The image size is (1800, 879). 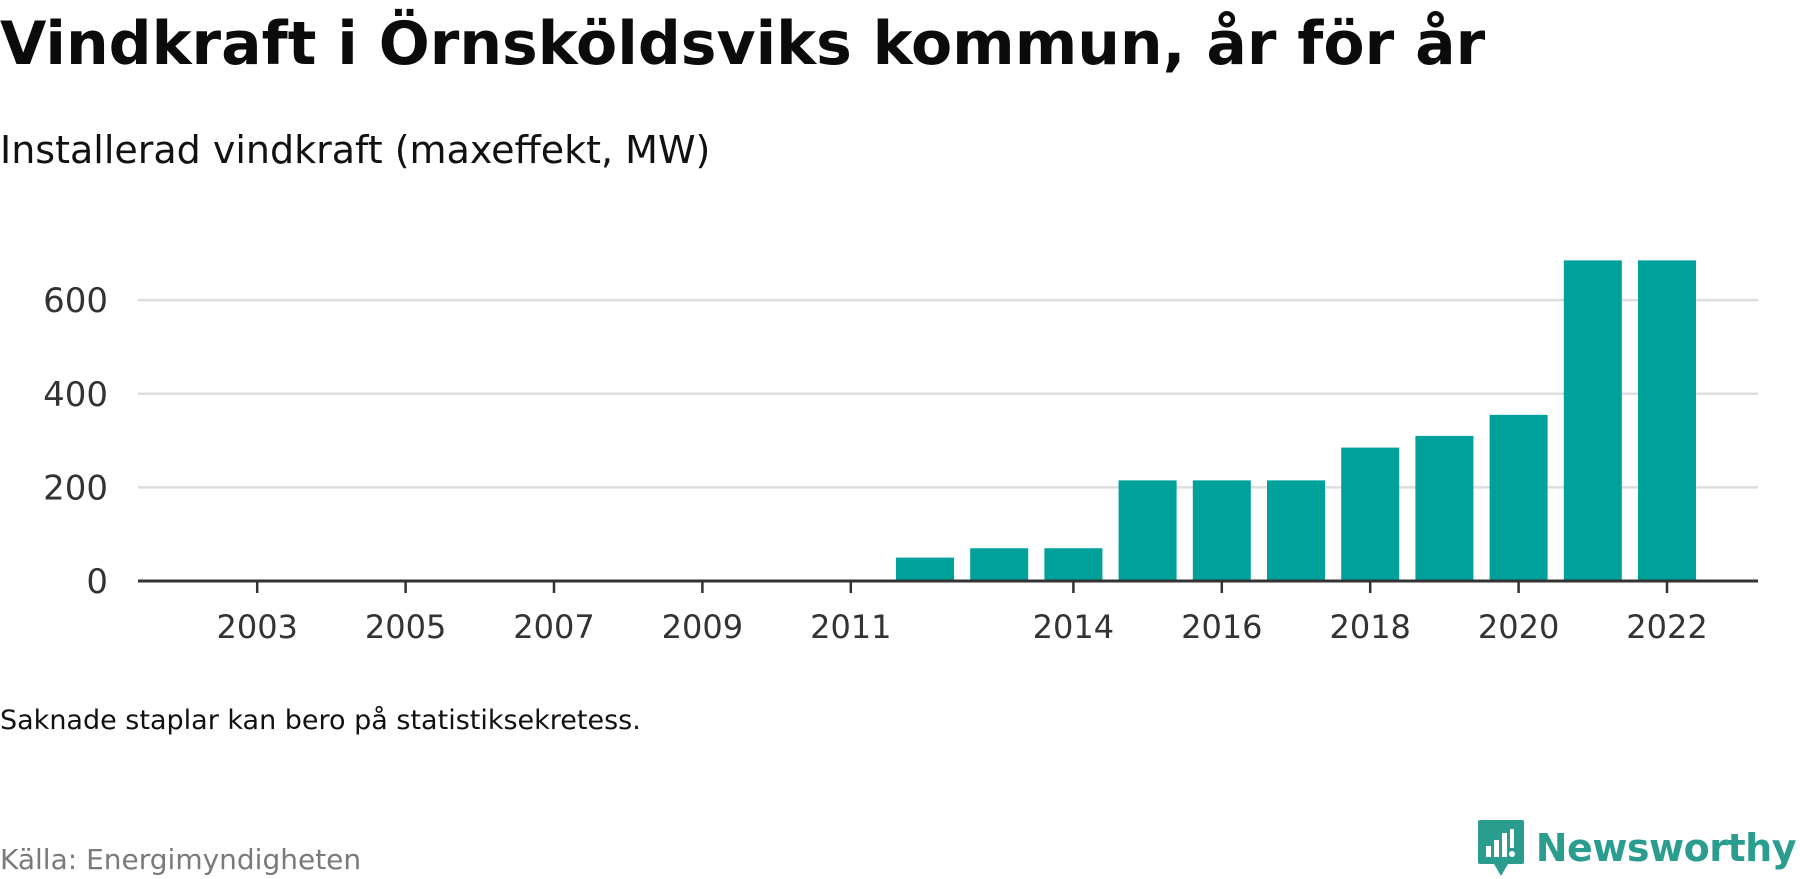 I want to click on x-tick-label: 2011, so click(x=850, y=627).